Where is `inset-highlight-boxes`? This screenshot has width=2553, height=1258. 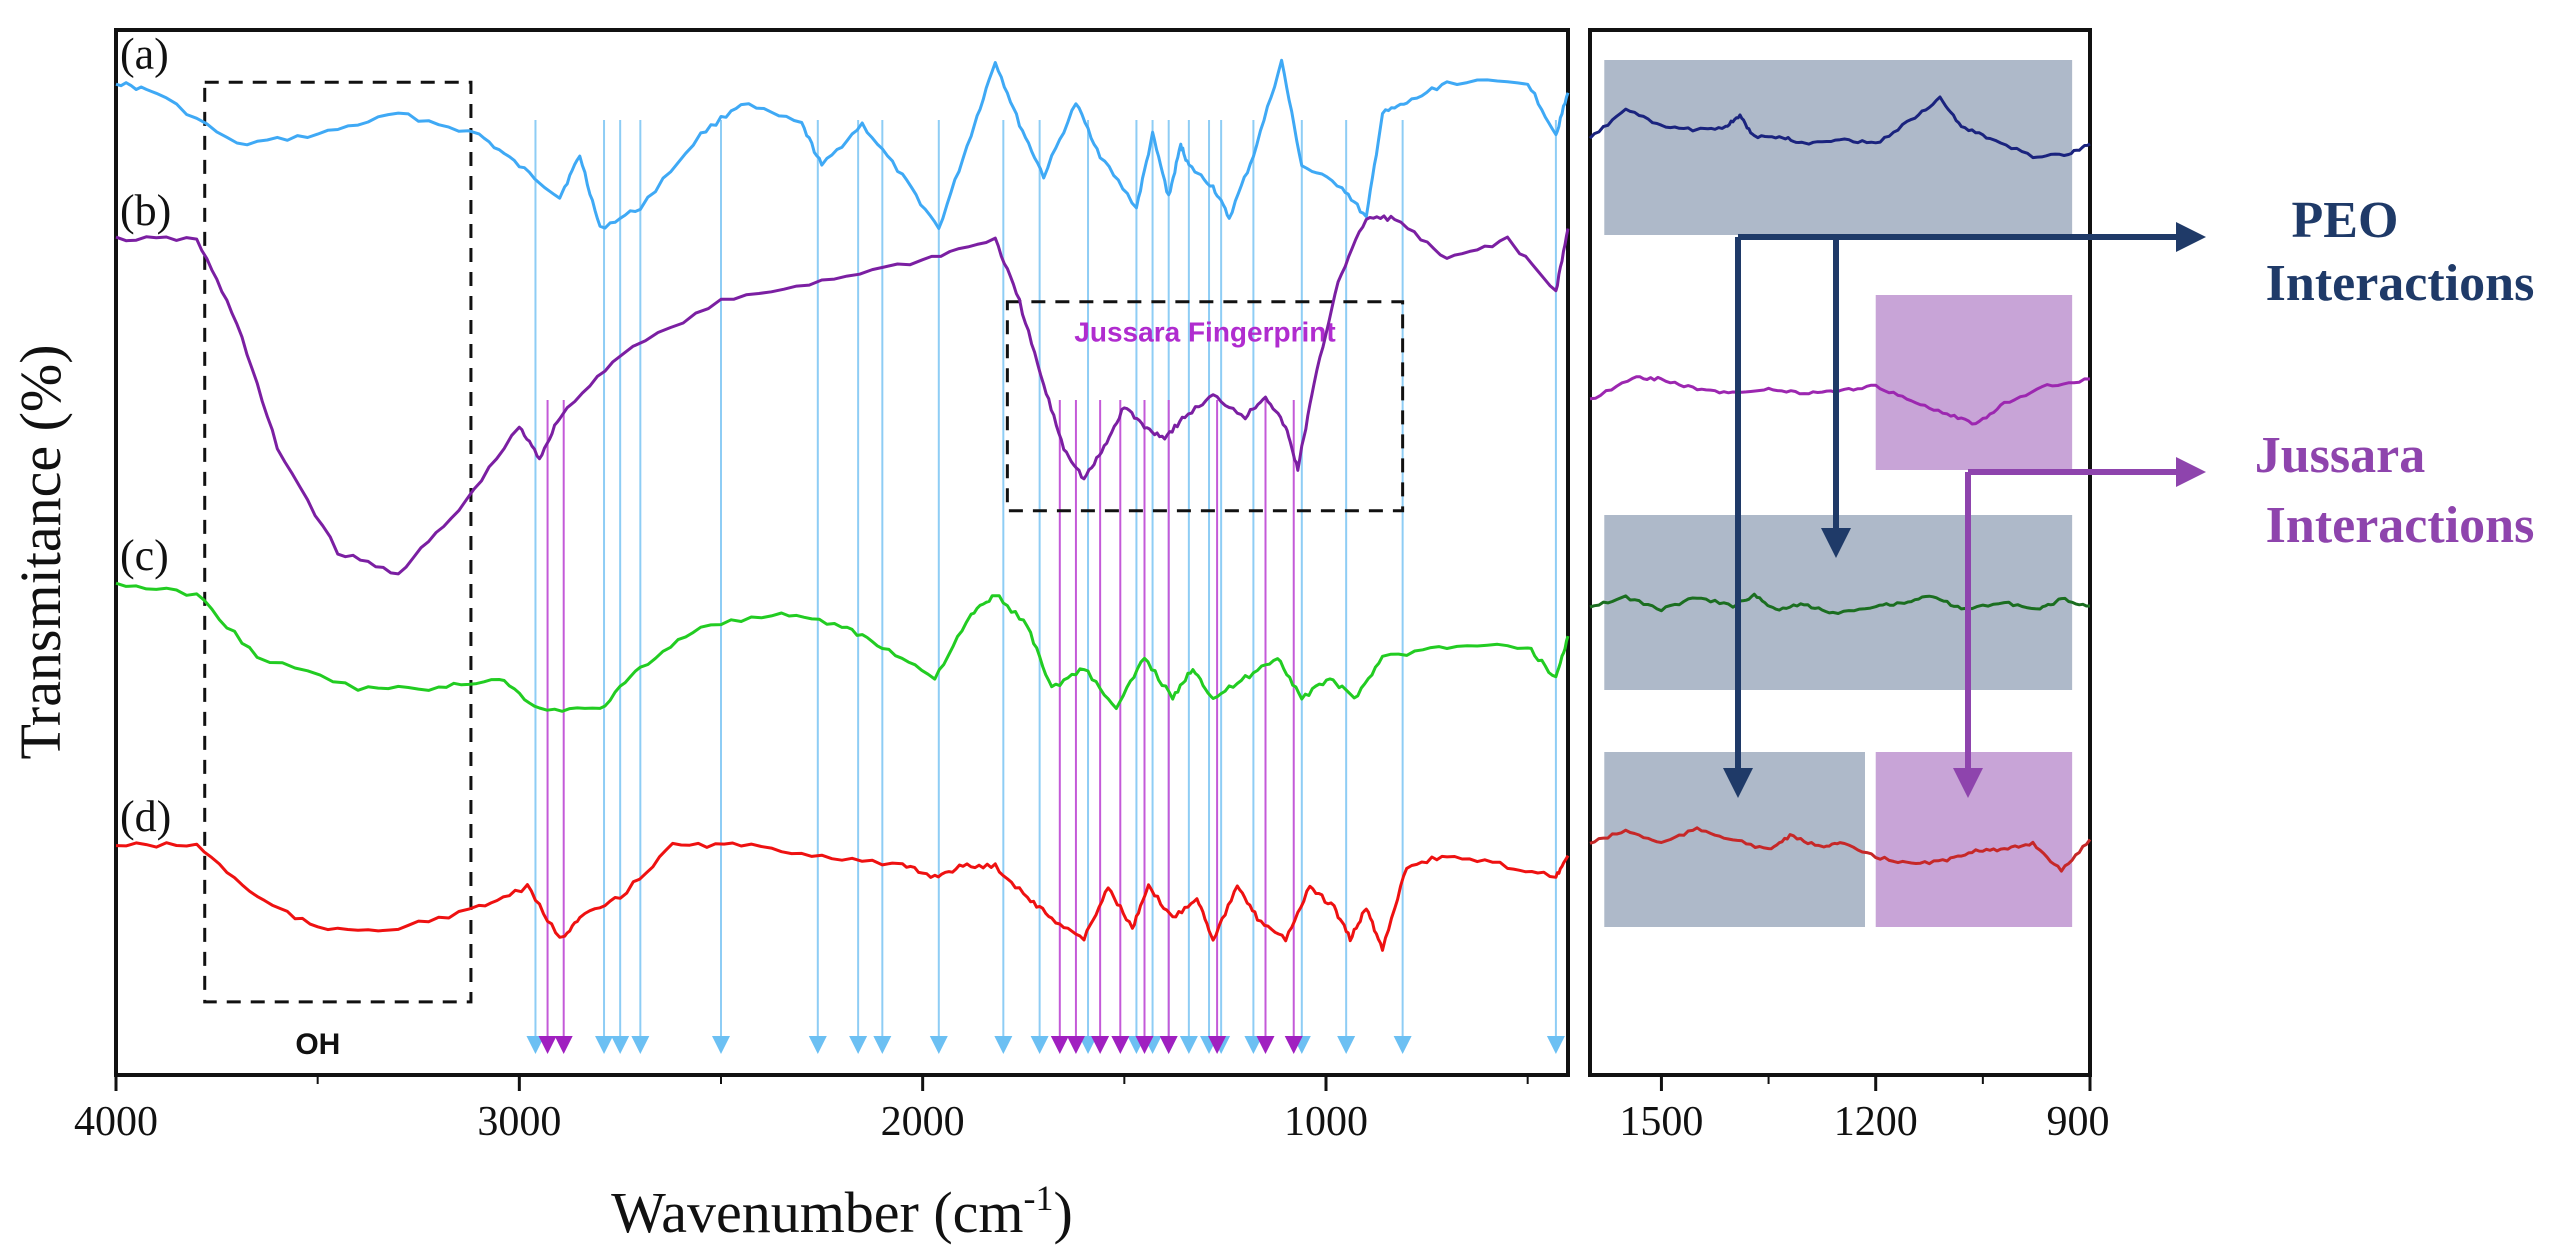 inset-highlight-boxes is located at coordinates (1838, 493).